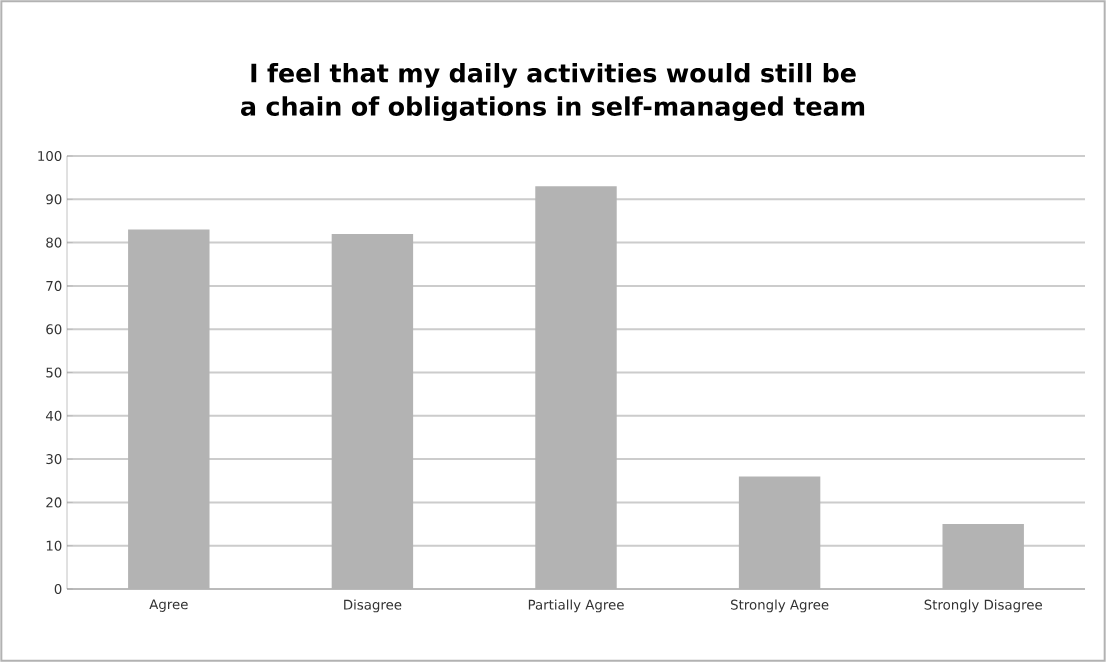 The height and width of the screenshot is (662, 1106). Describe the element at coordinates (54, 329) in the screenshot. I see `y-tick-label: 60` at that location.